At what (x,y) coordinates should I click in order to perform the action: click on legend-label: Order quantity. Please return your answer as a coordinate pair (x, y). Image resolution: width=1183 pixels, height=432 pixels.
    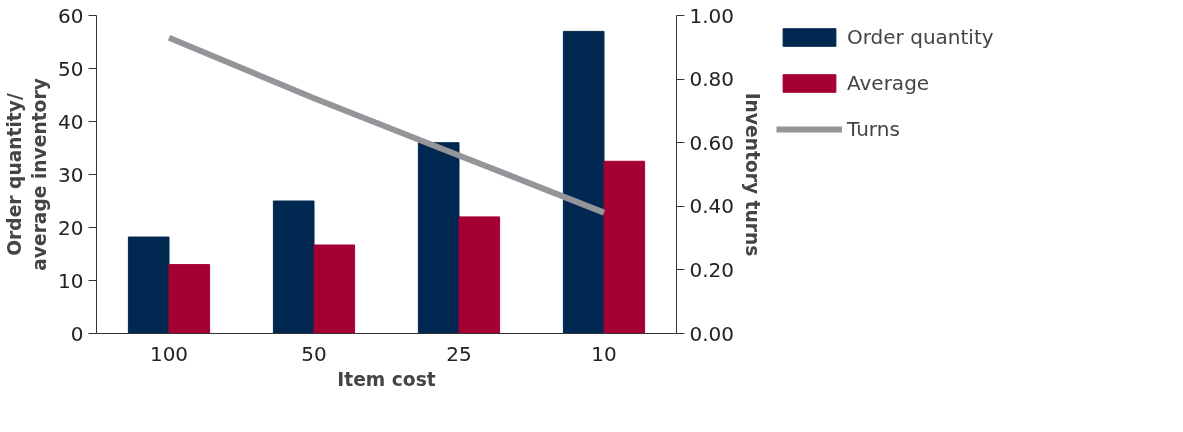
    Looking at the image, I should click on (920, 37).